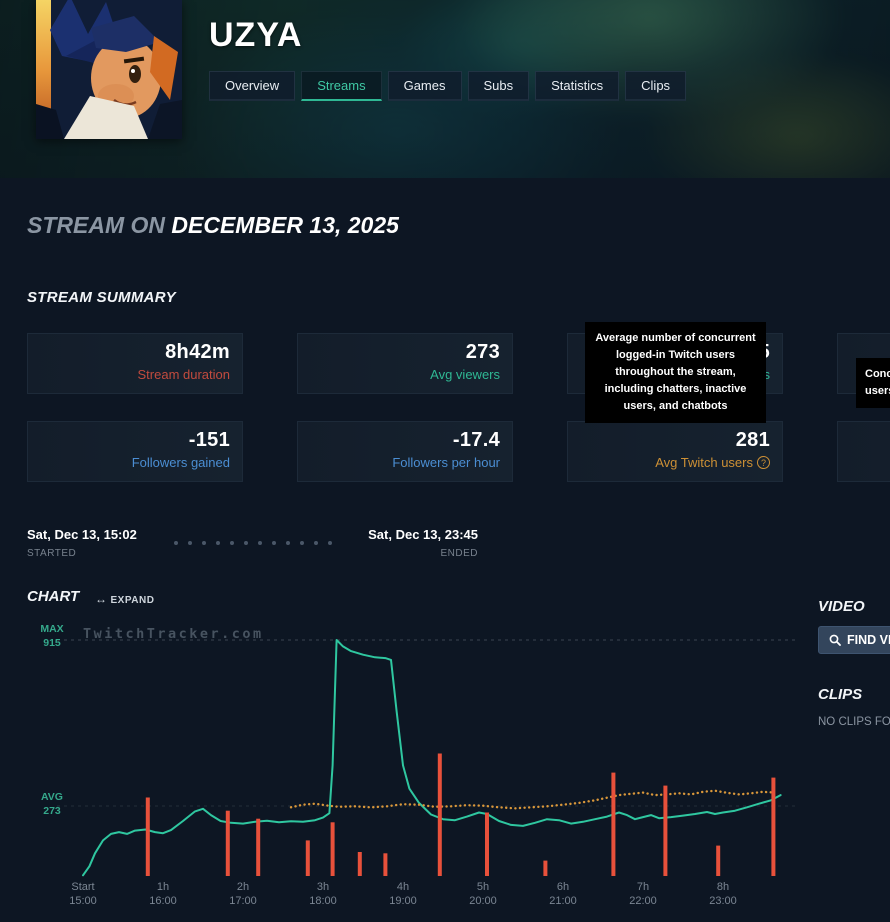 This screenshot has height=922, width=890. Describe the element at coordinates (675, 451) in the screenshot. I see `stat-card-avg-twitch-users: 281 Avg Twitch users?` at that location.